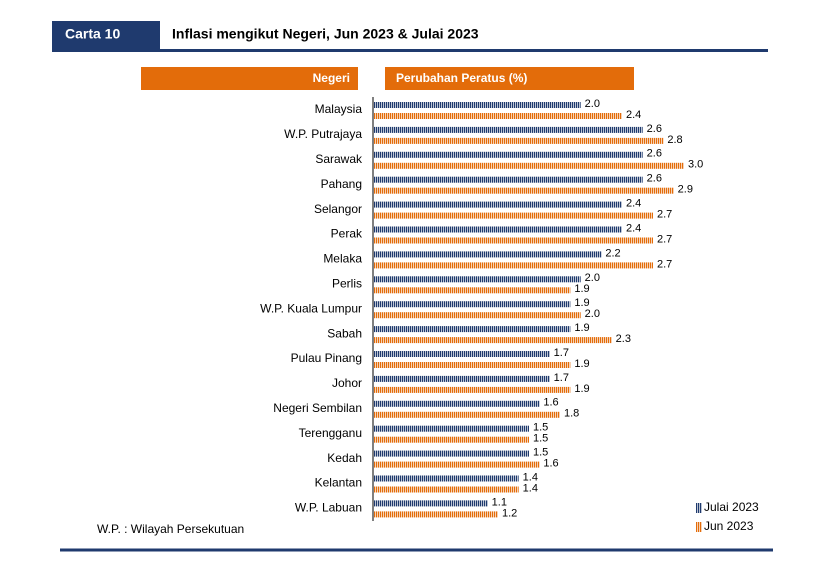 The width and height of the screenshot is (840, 570). Describe the element at coordinates (338, 209) in the screenshot. I see `category-label: Selangor` at that location.